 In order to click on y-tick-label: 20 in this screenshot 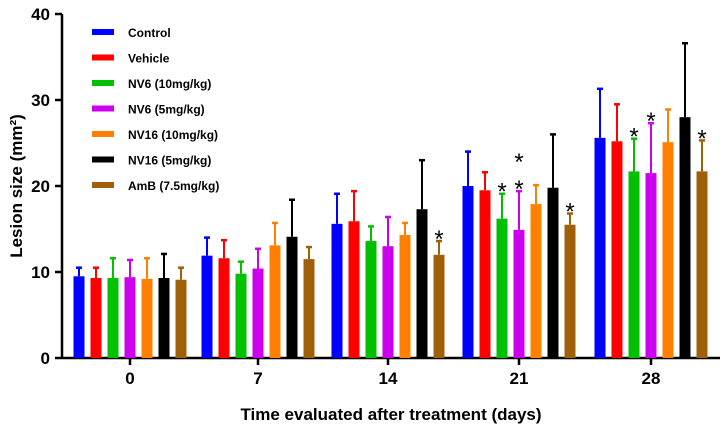, I will do `click(40, 186)`.